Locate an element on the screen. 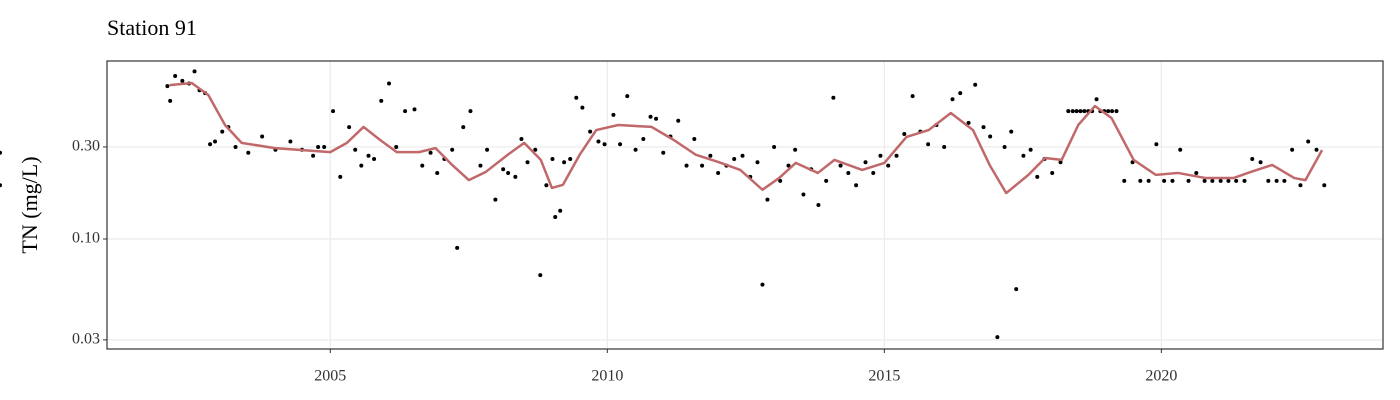 The height and width of the screenshot is (400, 1400). chart-title: Station 91 is located at coordinates (152, 27).